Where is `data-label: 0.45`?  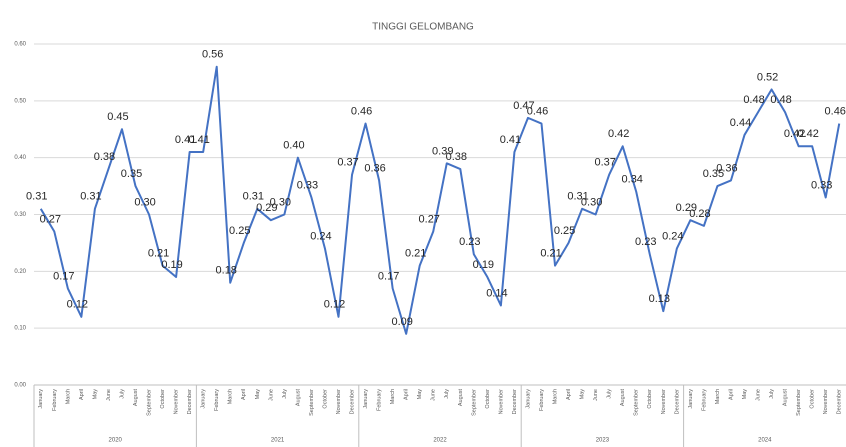 data-label: 0.45 is located at coordinates (117, 117).